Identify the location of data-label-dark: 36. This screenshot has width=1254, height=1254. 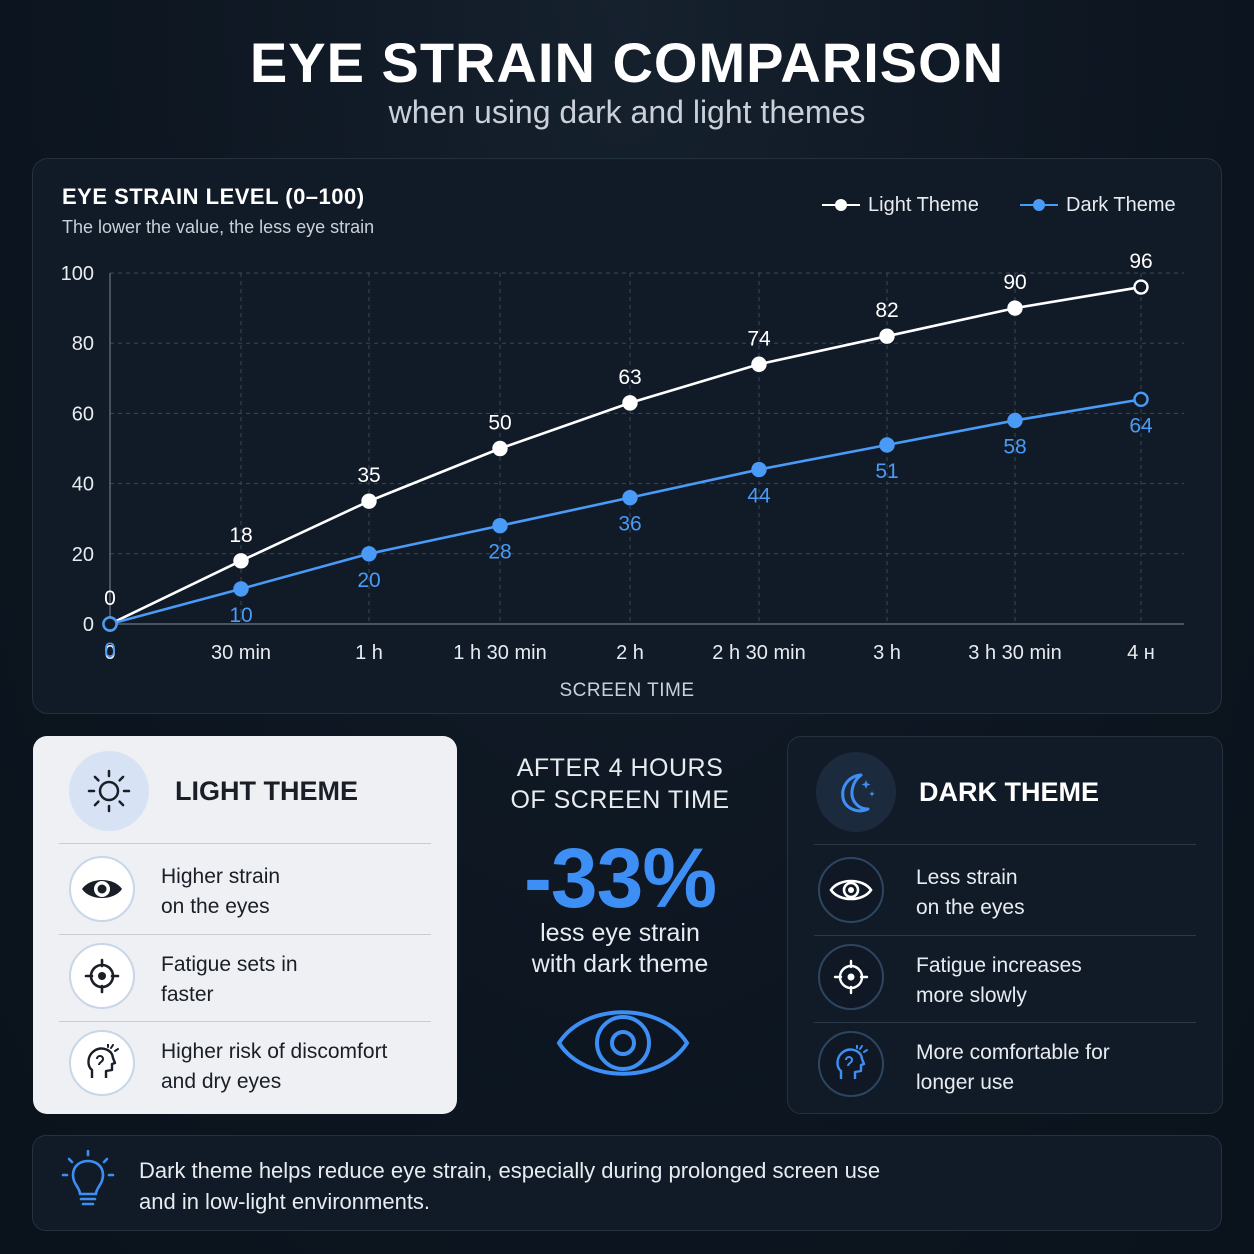
(629, 524).